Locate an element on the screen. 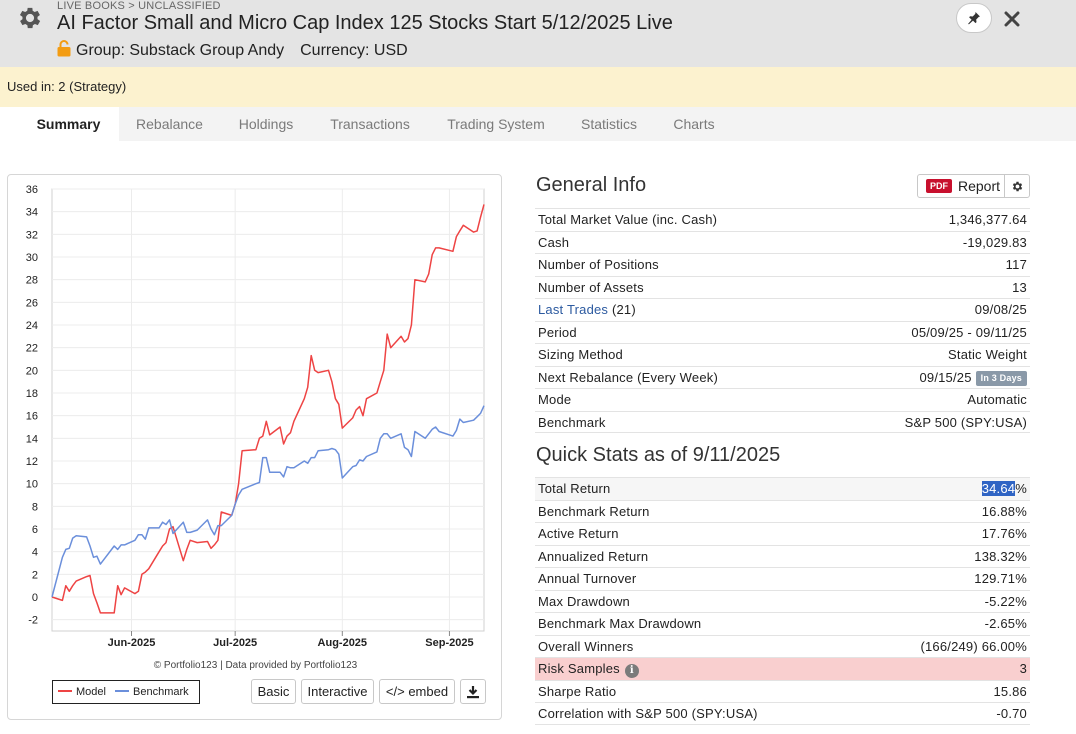 The width and height of the screenshot is (1076, 734). y-tick-label: 10 is located at coordinates (32, 485).